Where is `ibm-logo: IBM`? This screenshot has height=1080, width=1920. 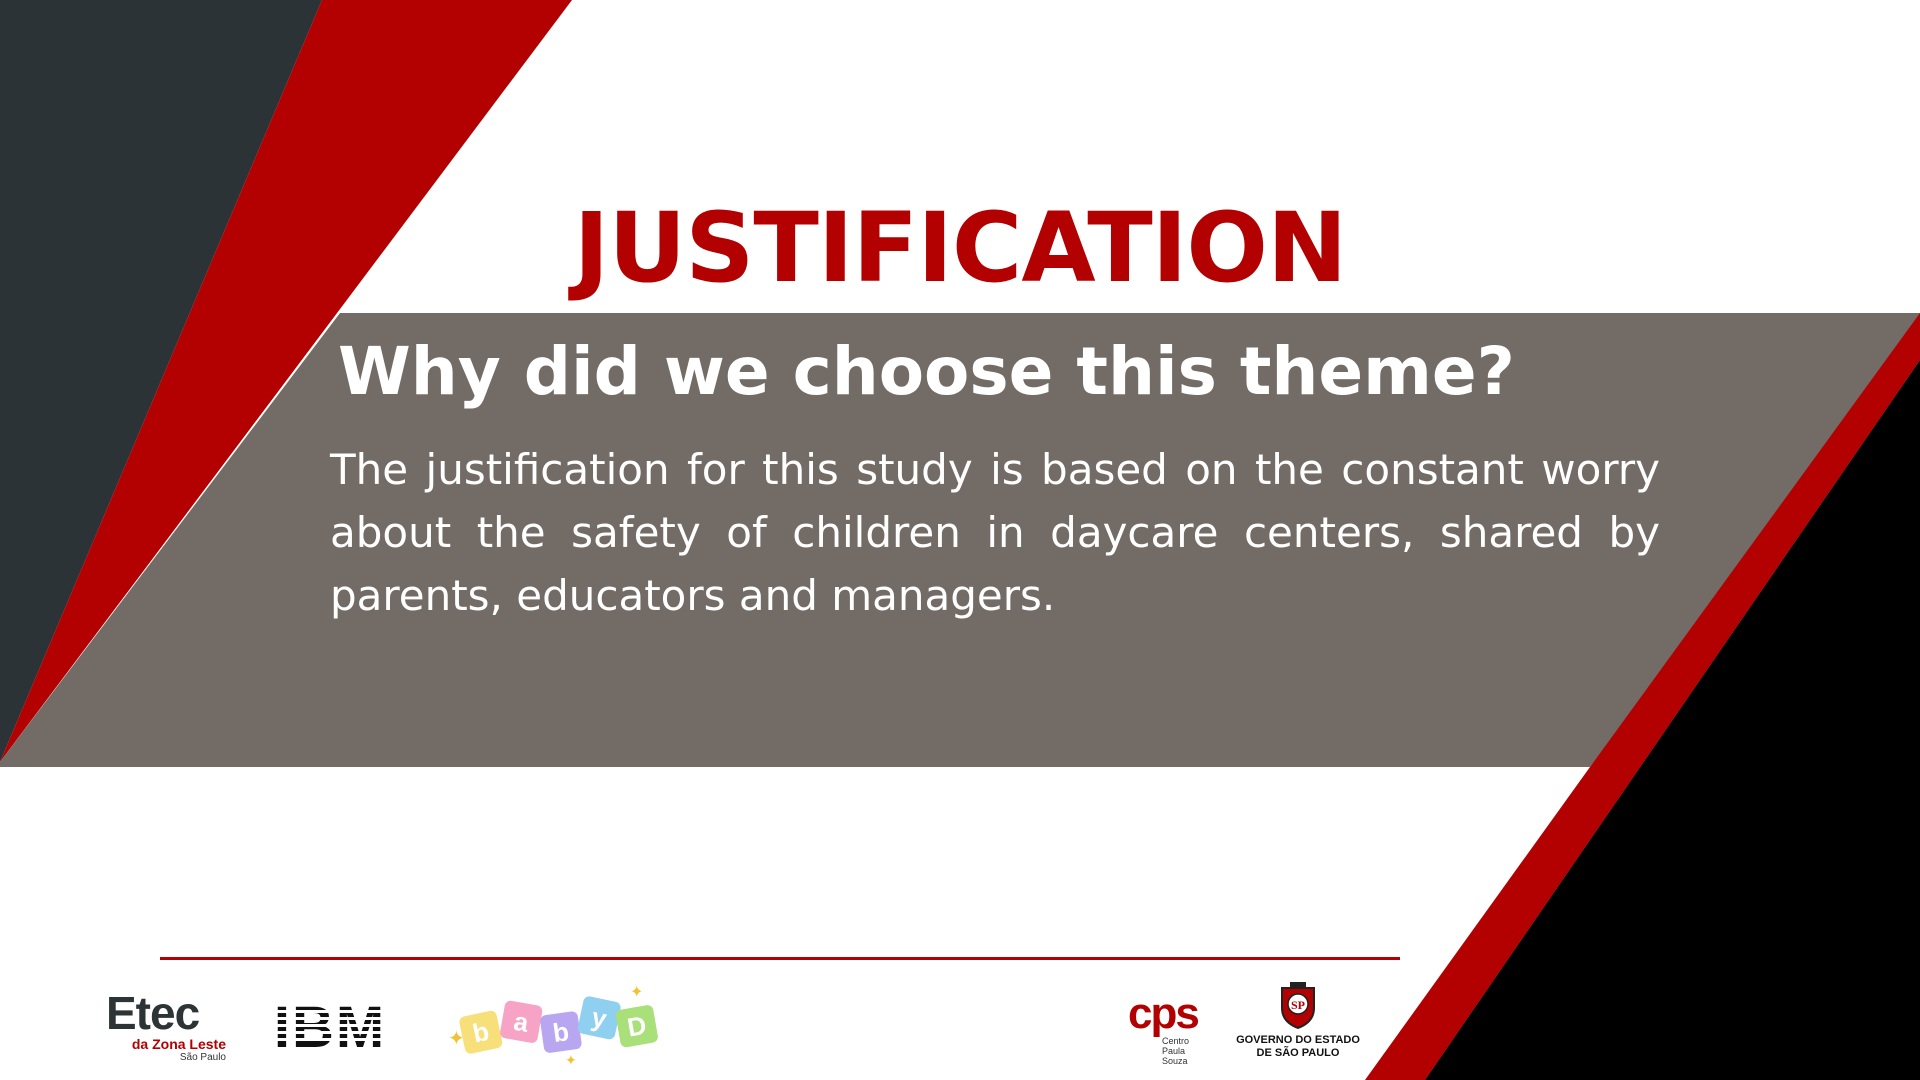
ibm-logo: IBM is located at coordinates (330, 1027).